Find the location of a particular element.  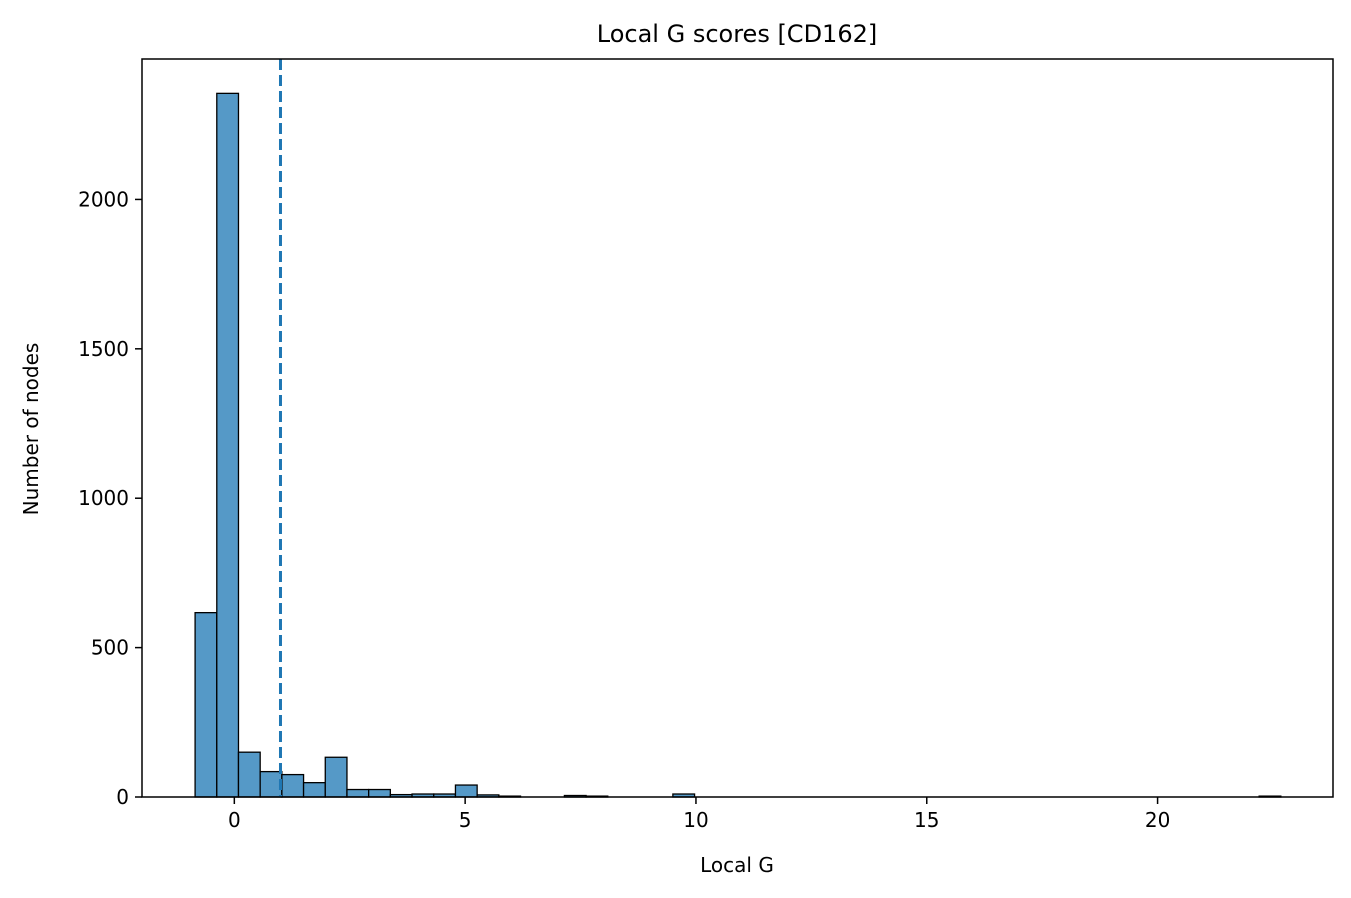

x-tick-label: 15 is located at coordinates (926, 820).